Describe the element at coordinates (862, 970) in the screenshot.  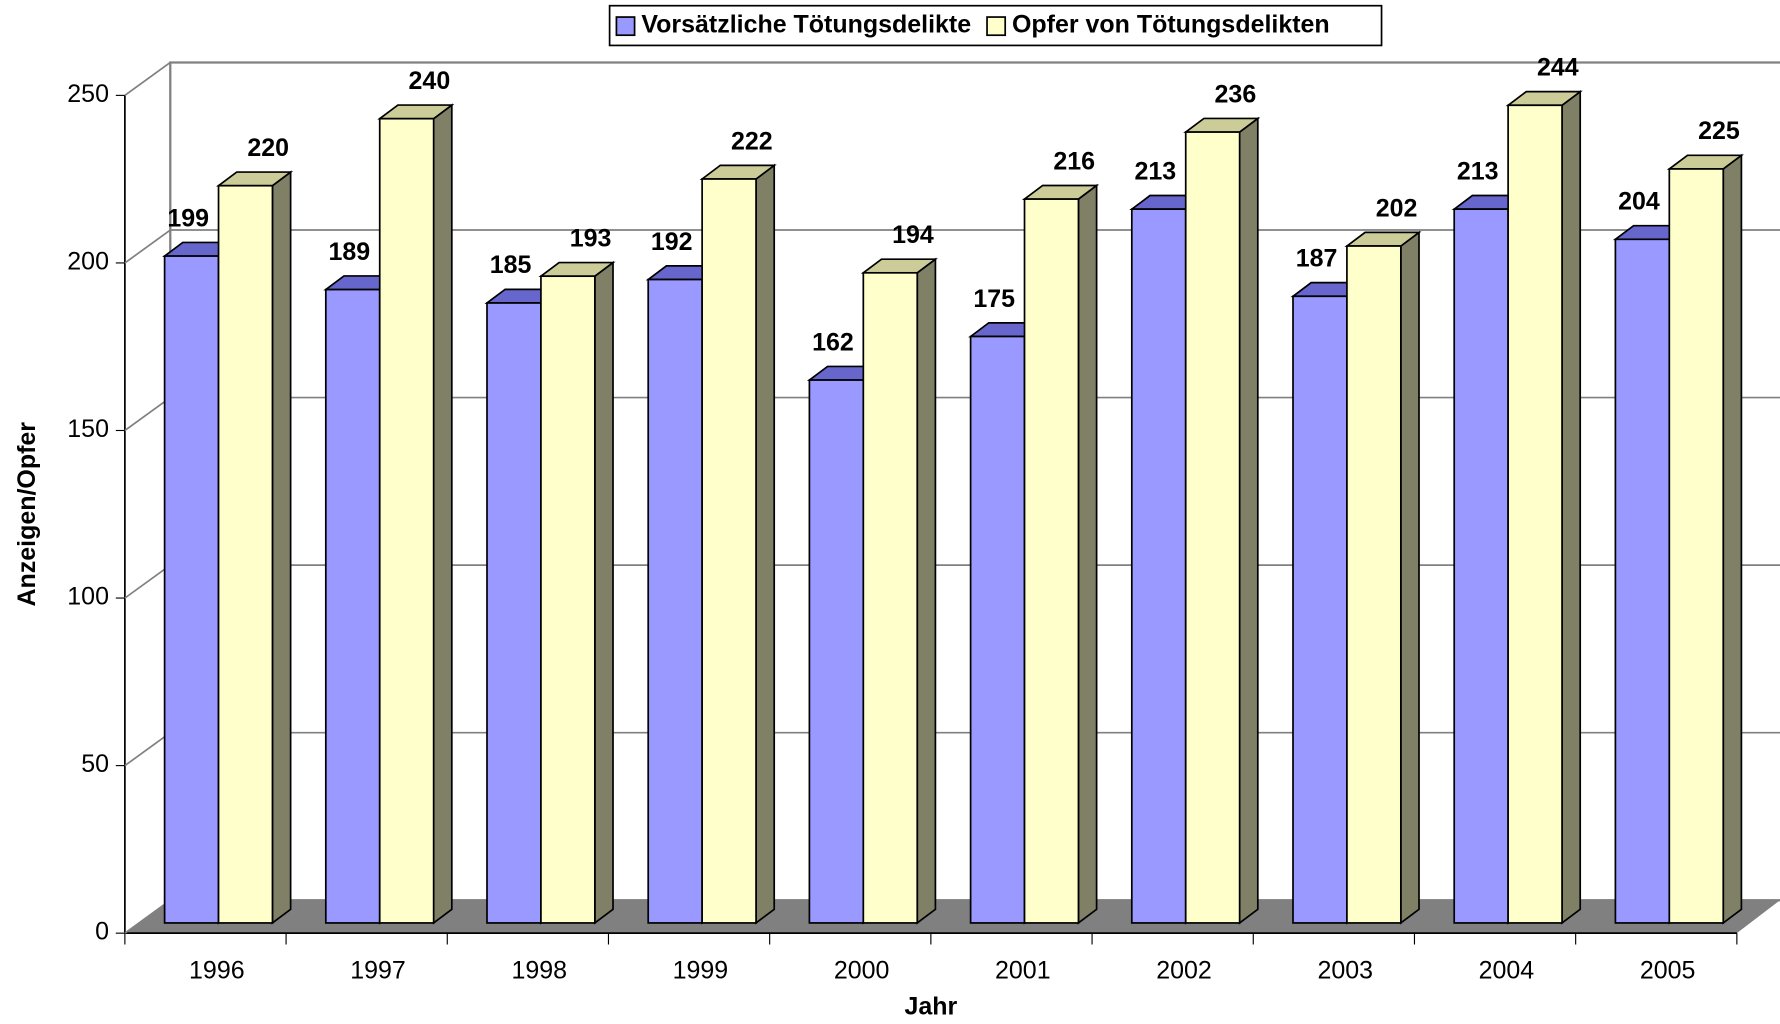
I see `x-tick-label: 2000` at that location.